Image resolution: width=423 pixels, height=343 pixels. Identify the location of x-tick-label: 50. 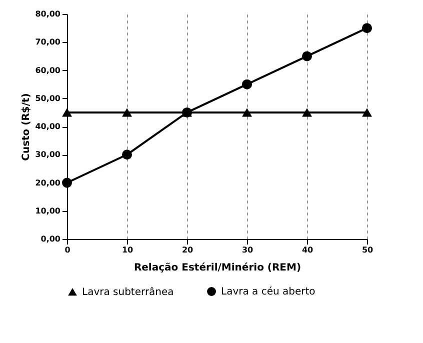
(368, 250).